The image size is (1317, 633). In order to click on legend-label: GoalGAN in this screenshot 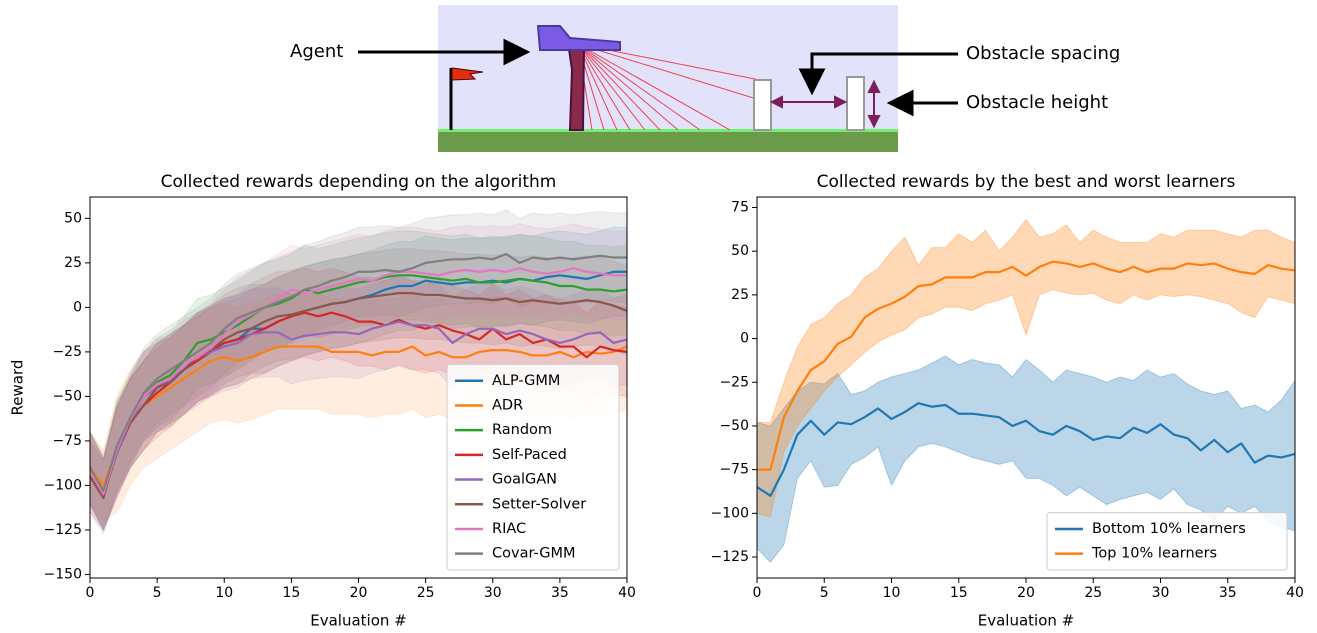, I will do `click(524, 480)`.